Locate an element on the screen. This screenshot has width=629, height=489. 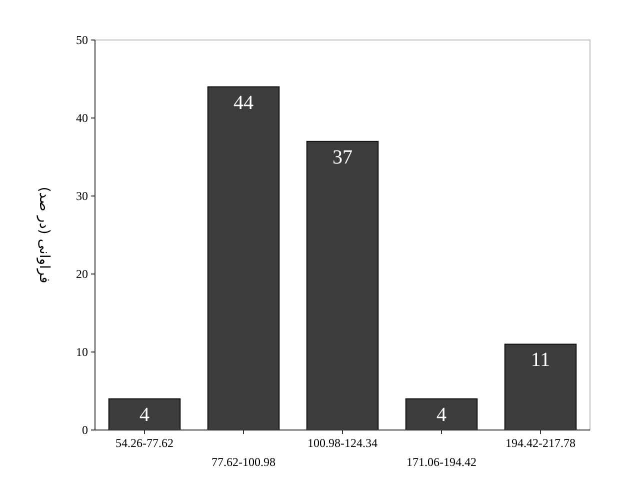
y-tick-label: 10 is located at coordinates (82, 352).